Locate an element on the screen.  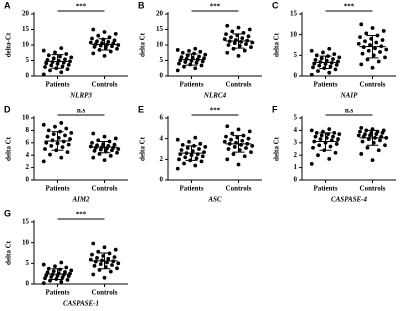
x-axis-label: ASC is located at coordinates (214, 200).